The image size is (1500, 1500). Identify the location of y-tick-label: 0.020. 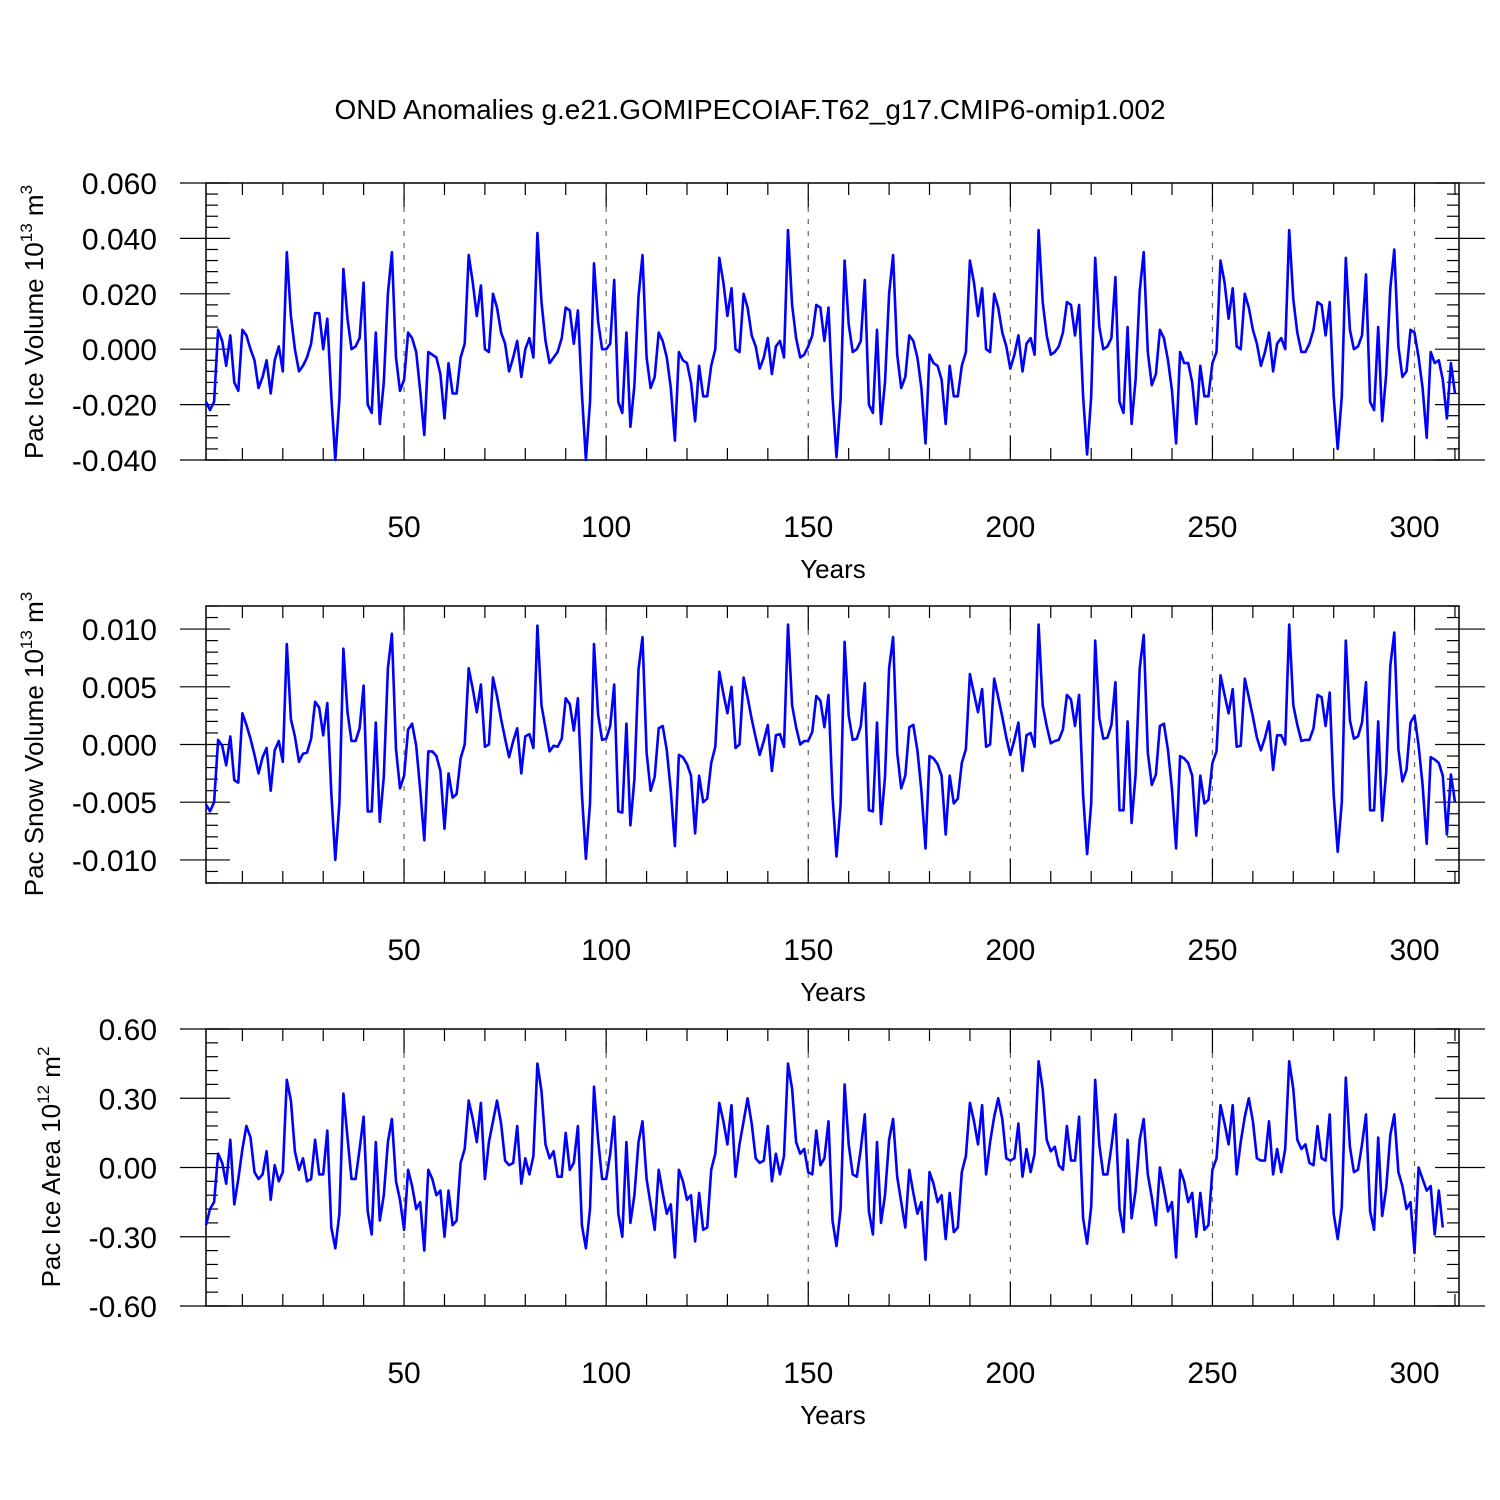
(119, 295).